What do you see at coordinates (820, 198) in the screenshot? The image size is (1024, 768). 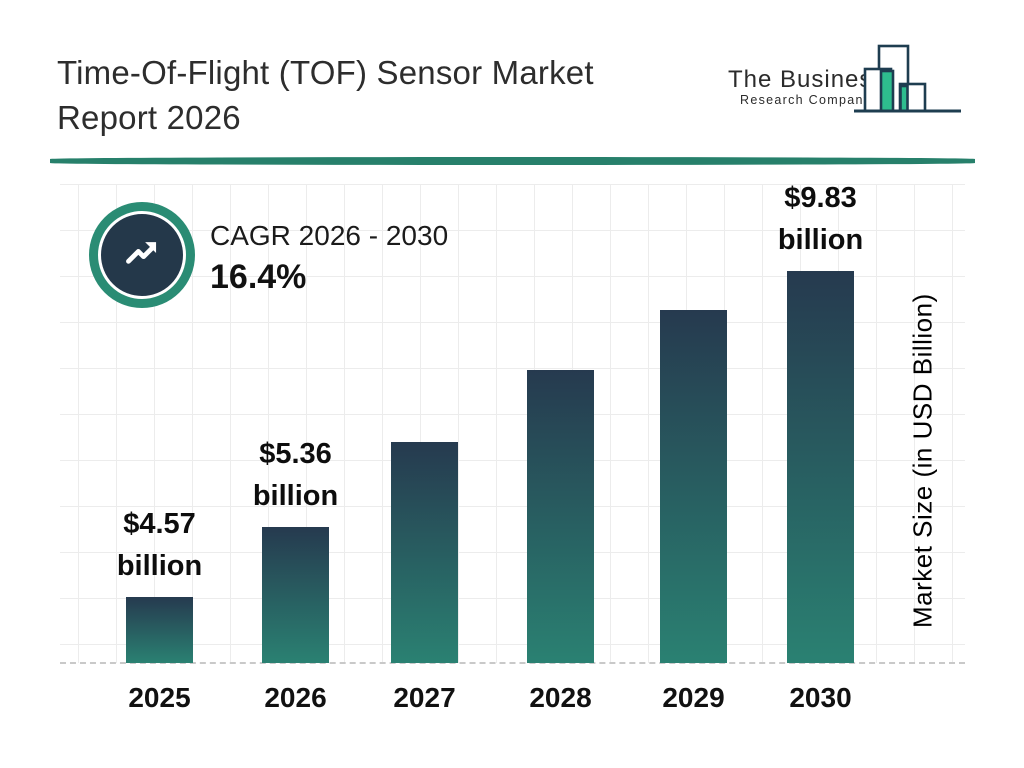 I see `value-amount: $9.83` at bounding box center [820, 198].